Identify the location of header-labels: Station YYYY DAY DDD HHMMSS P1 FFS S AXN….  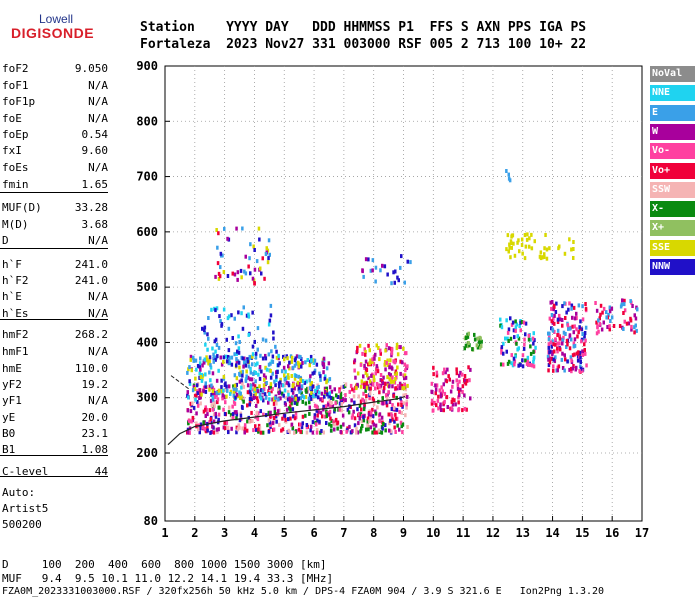
(363, 27).